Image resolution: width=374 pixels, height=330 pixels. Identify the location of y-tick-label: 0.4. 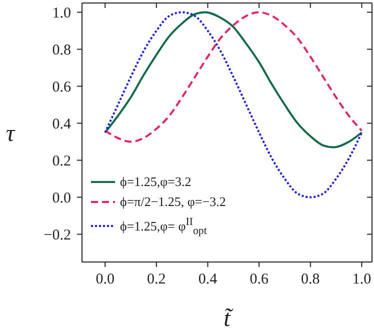
(62, 124).